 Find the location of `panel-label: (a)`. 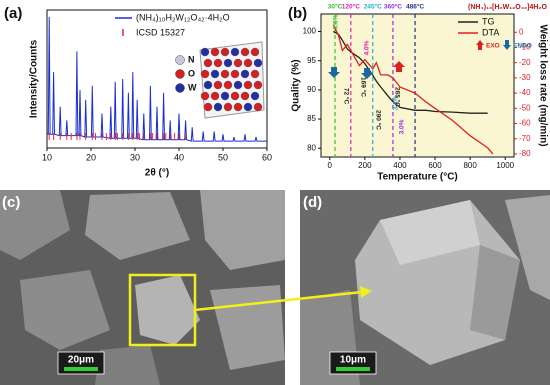

panel-label: (a) is located at coordinates (13, 13).